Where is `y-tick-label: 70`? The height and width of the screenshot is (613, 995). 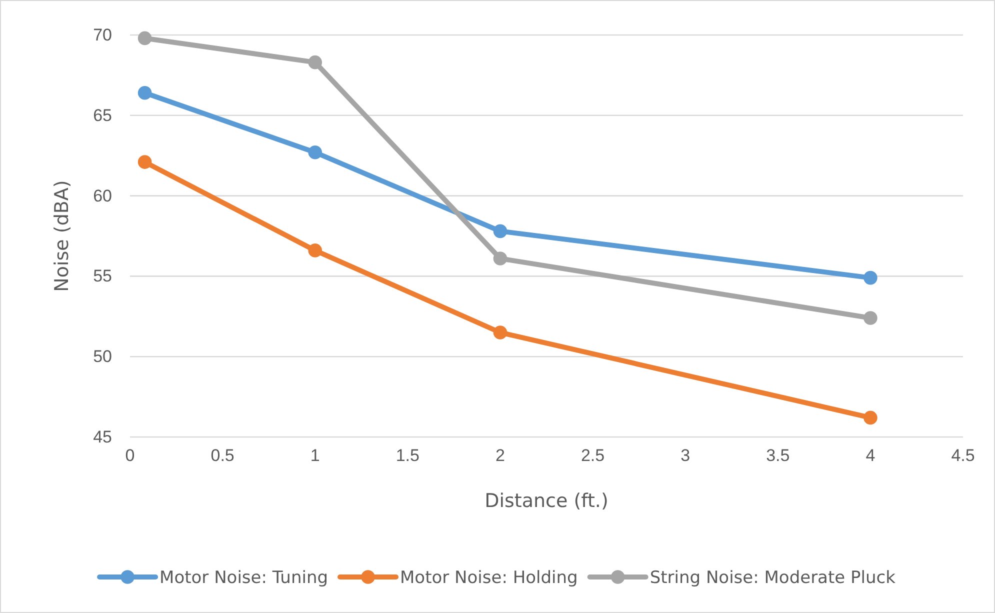 y-tick-label: 70 is located at coordinates (102, 34).